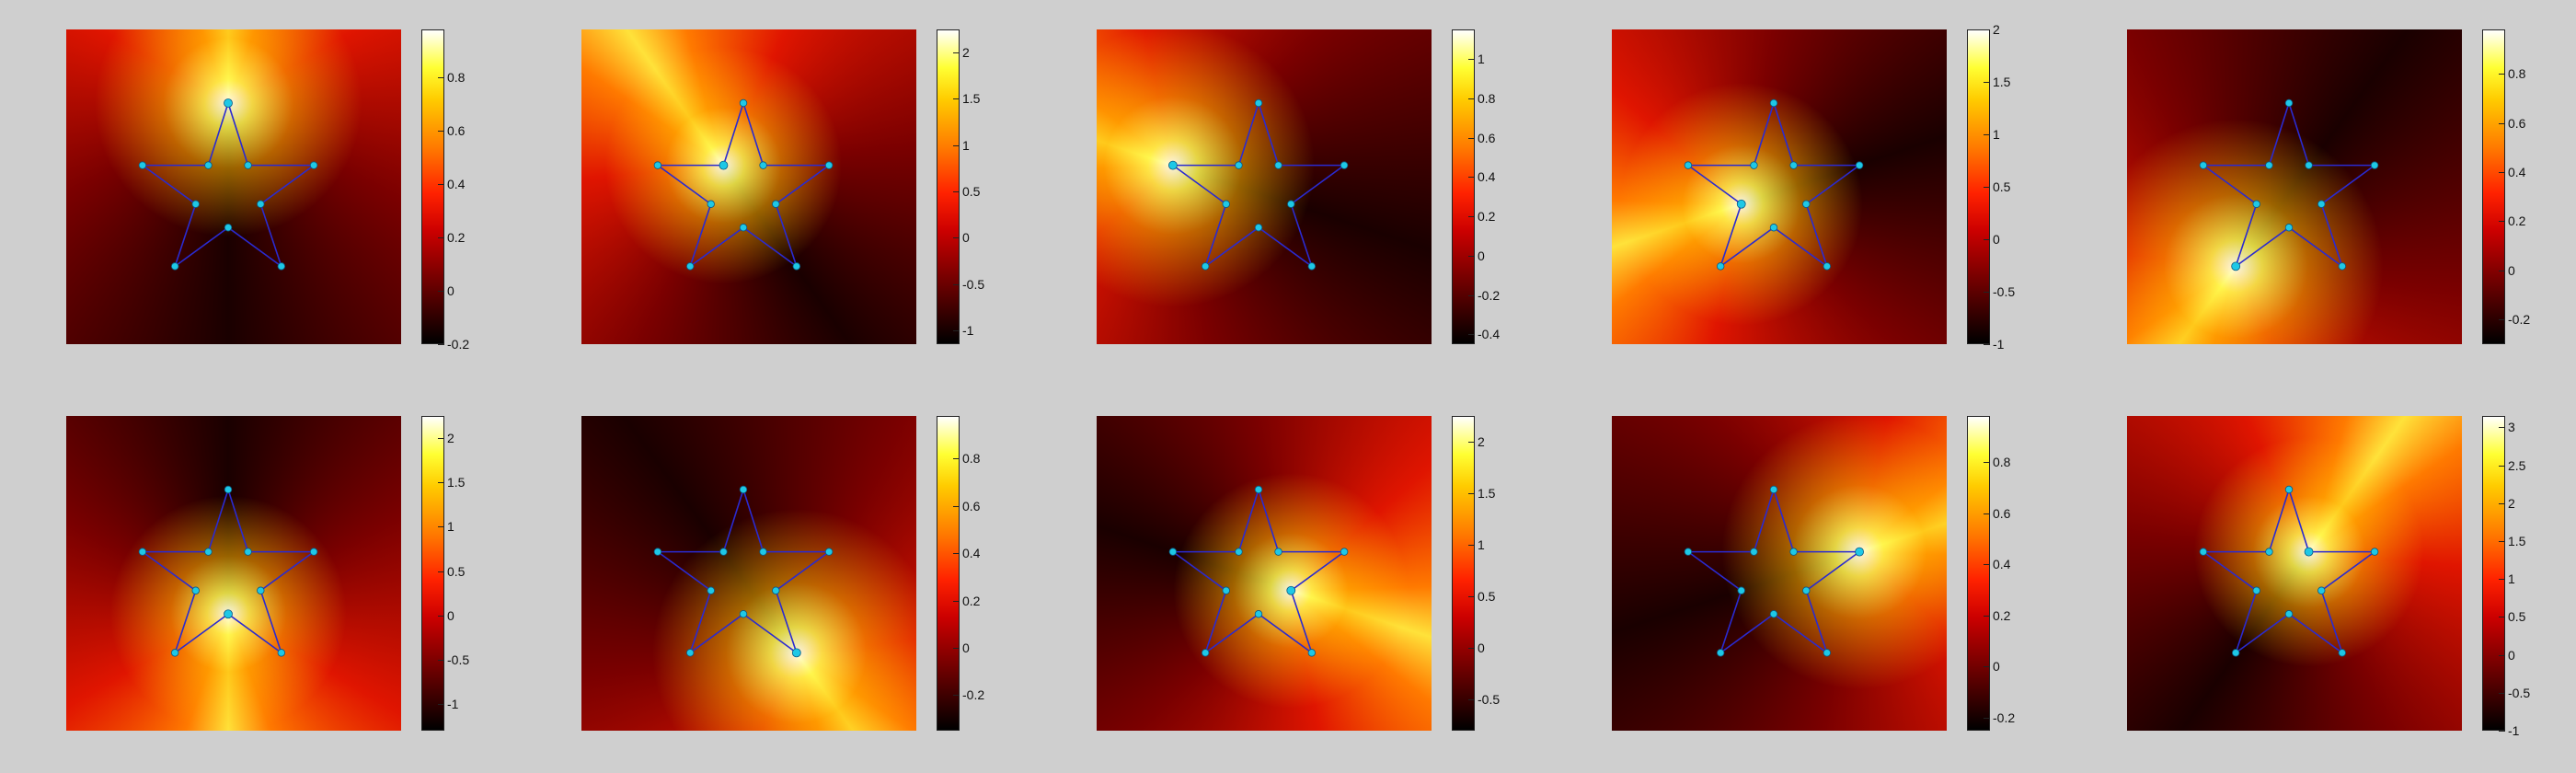 This screenshot has width=2576, height=773. Describe the element at coordinates (1487, 597) in the screenshot. I see `colorbar-tick-label: 0.5` at that location.